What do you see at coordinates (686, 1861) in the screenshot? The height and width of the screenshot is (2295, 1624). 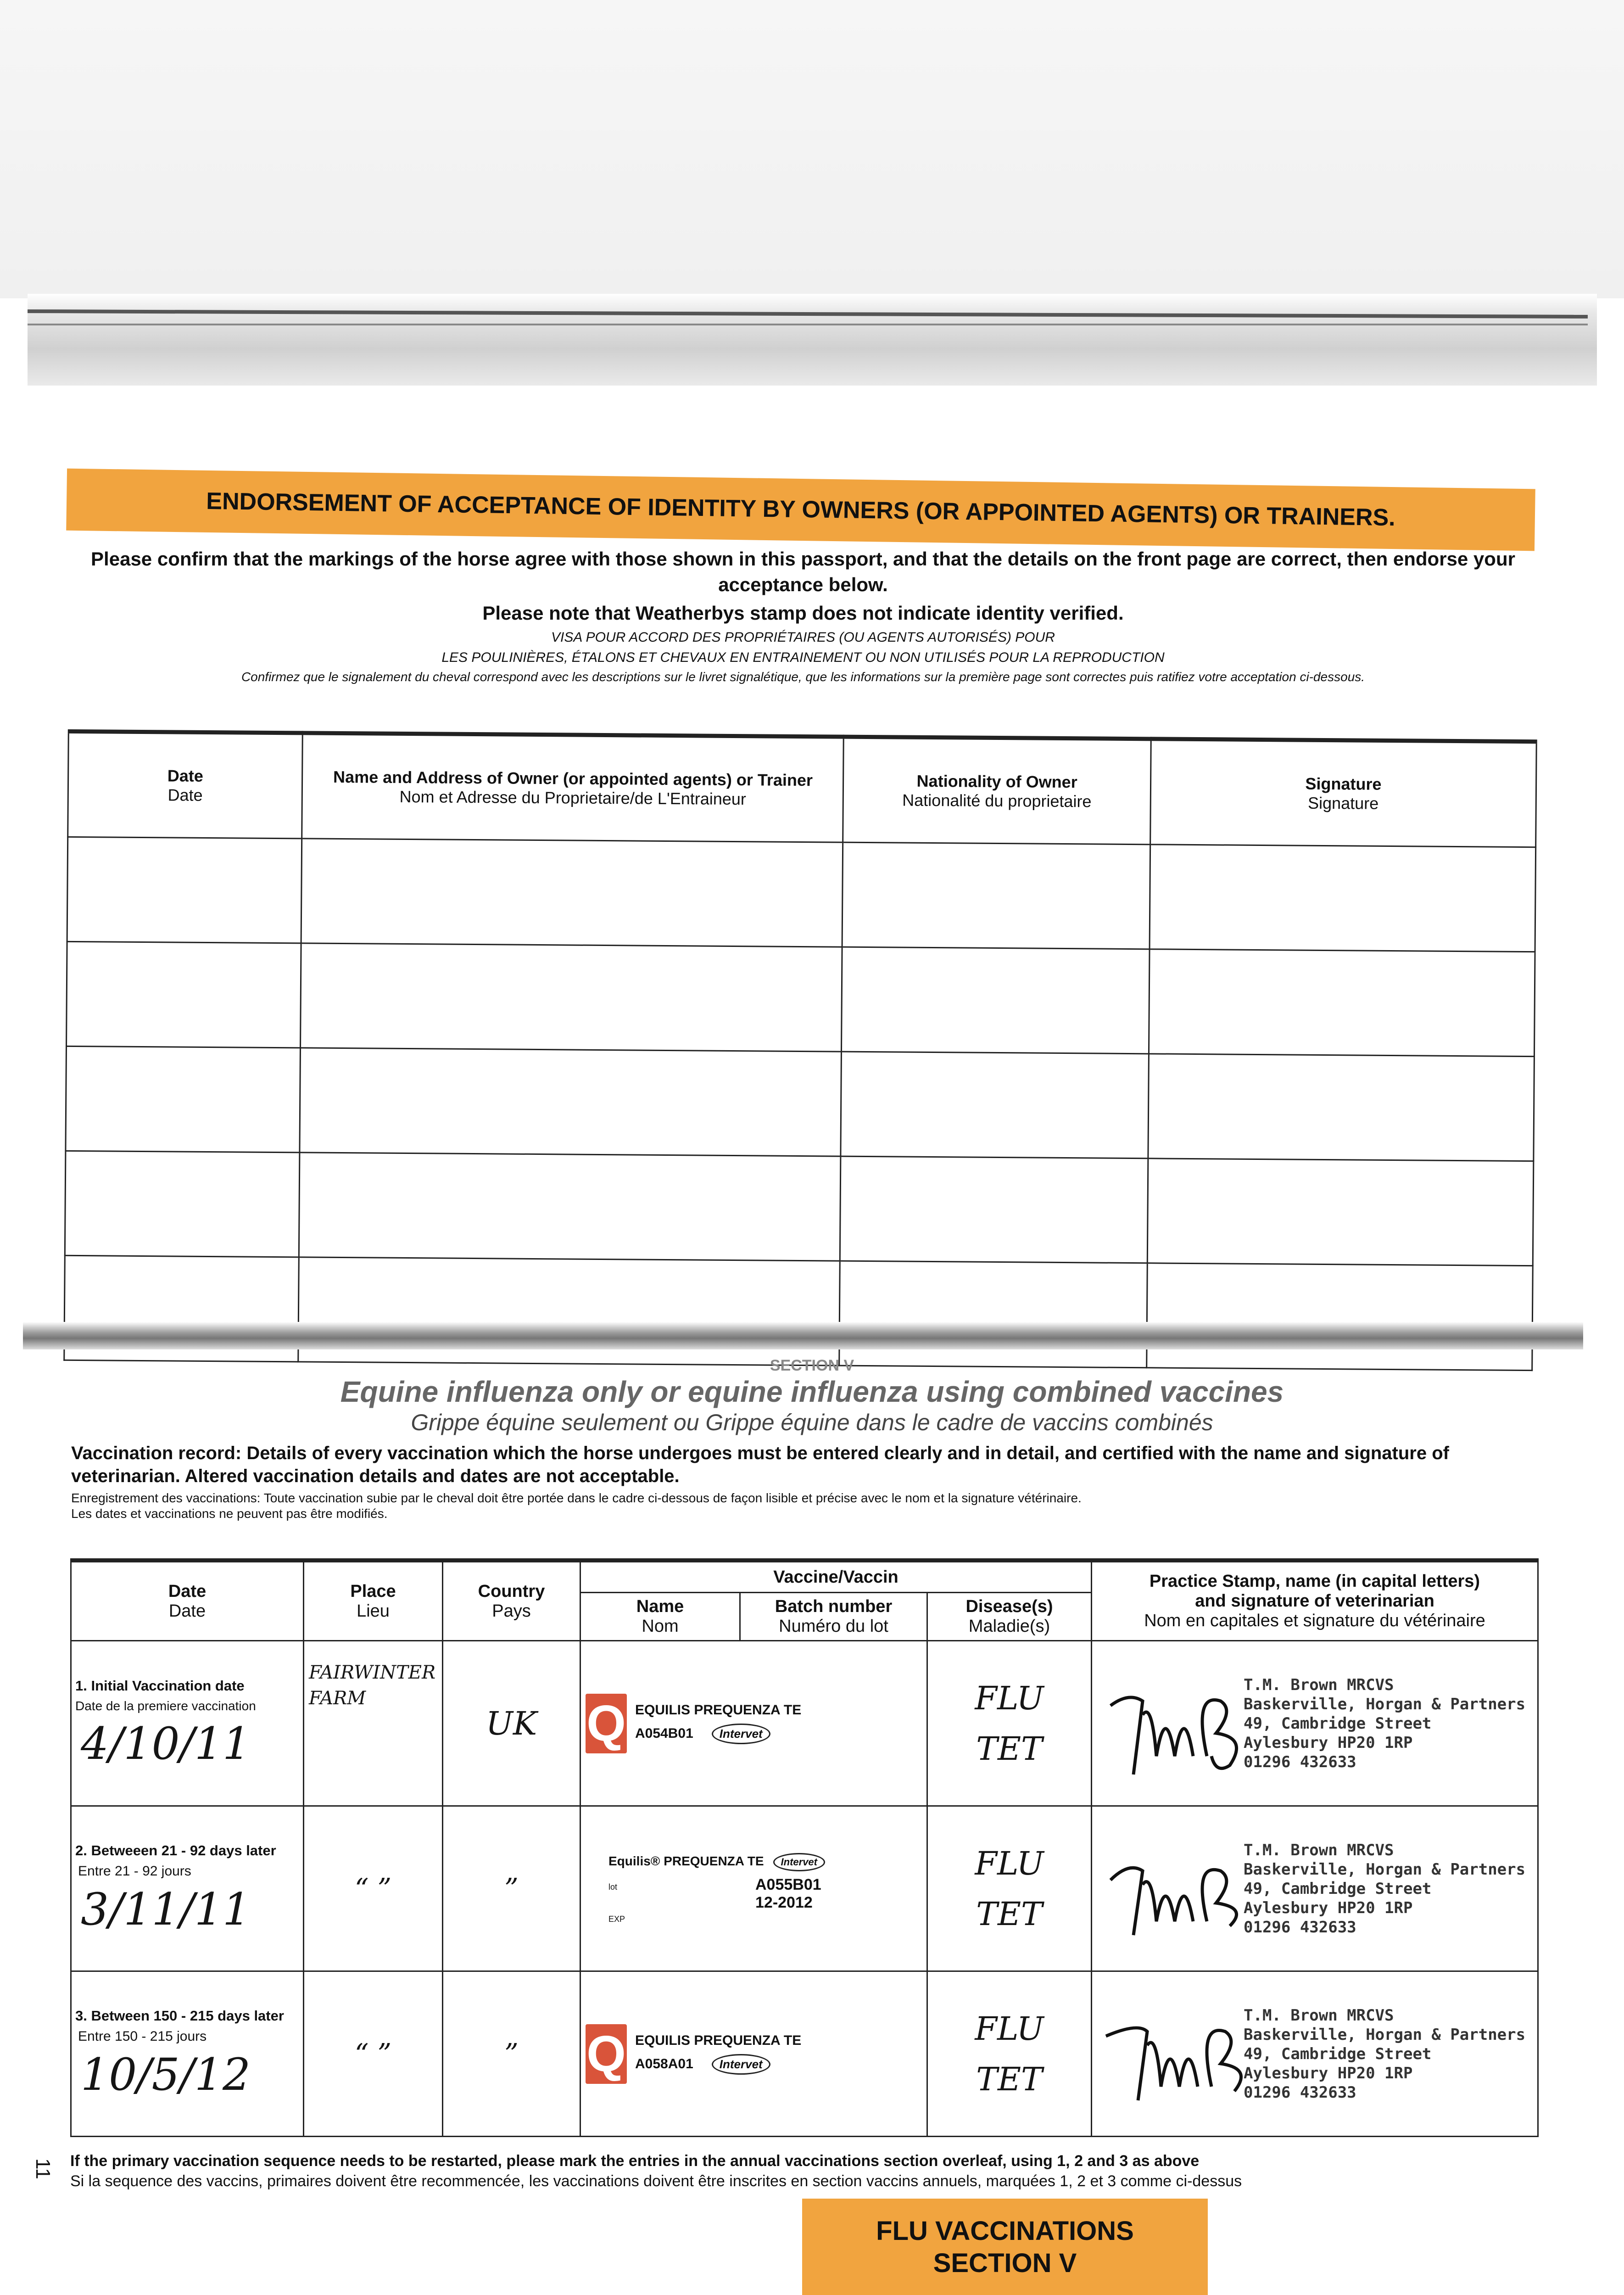 I see `sticker-vaccine-name: Equilis® PREQUENZA TE` at bounding box center [686, 1861].